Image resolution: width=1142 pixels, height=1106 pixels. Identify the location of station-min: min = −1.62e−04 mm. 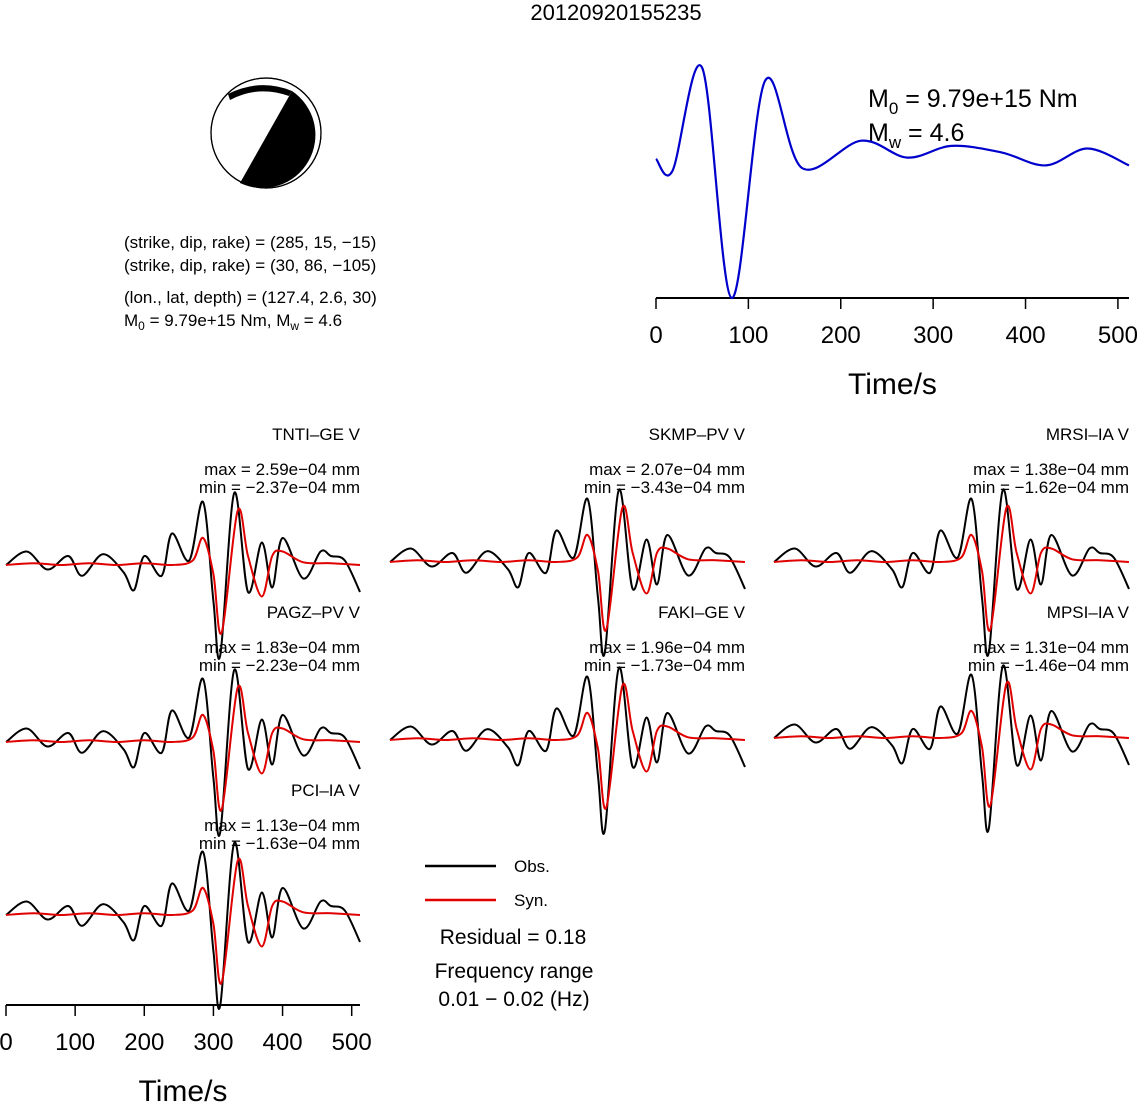
(1048, 487).